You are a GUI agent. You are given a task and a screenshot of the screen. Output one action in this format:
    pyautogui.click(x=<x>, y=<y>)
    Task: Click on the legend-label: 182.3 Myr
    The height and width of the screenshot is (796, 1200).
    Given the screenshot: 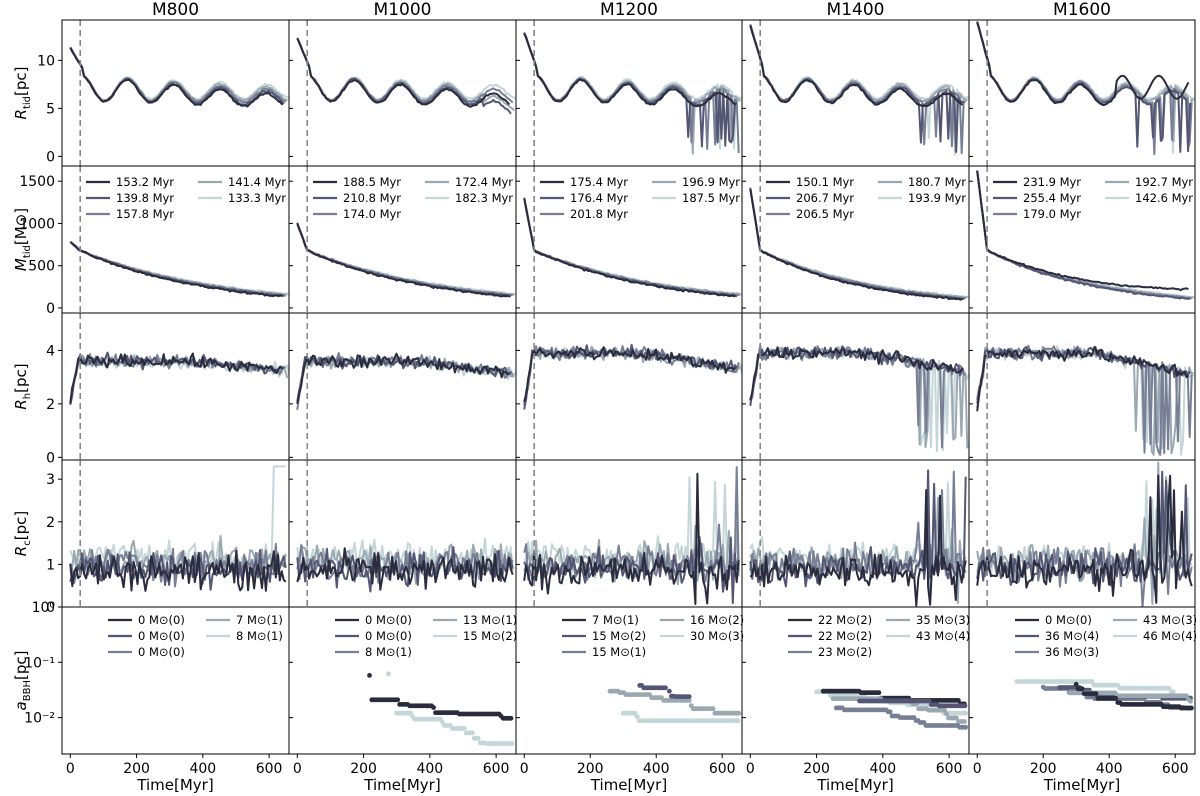 What is the action you would take?
    pyautogui.click(x=484, y=198)
    